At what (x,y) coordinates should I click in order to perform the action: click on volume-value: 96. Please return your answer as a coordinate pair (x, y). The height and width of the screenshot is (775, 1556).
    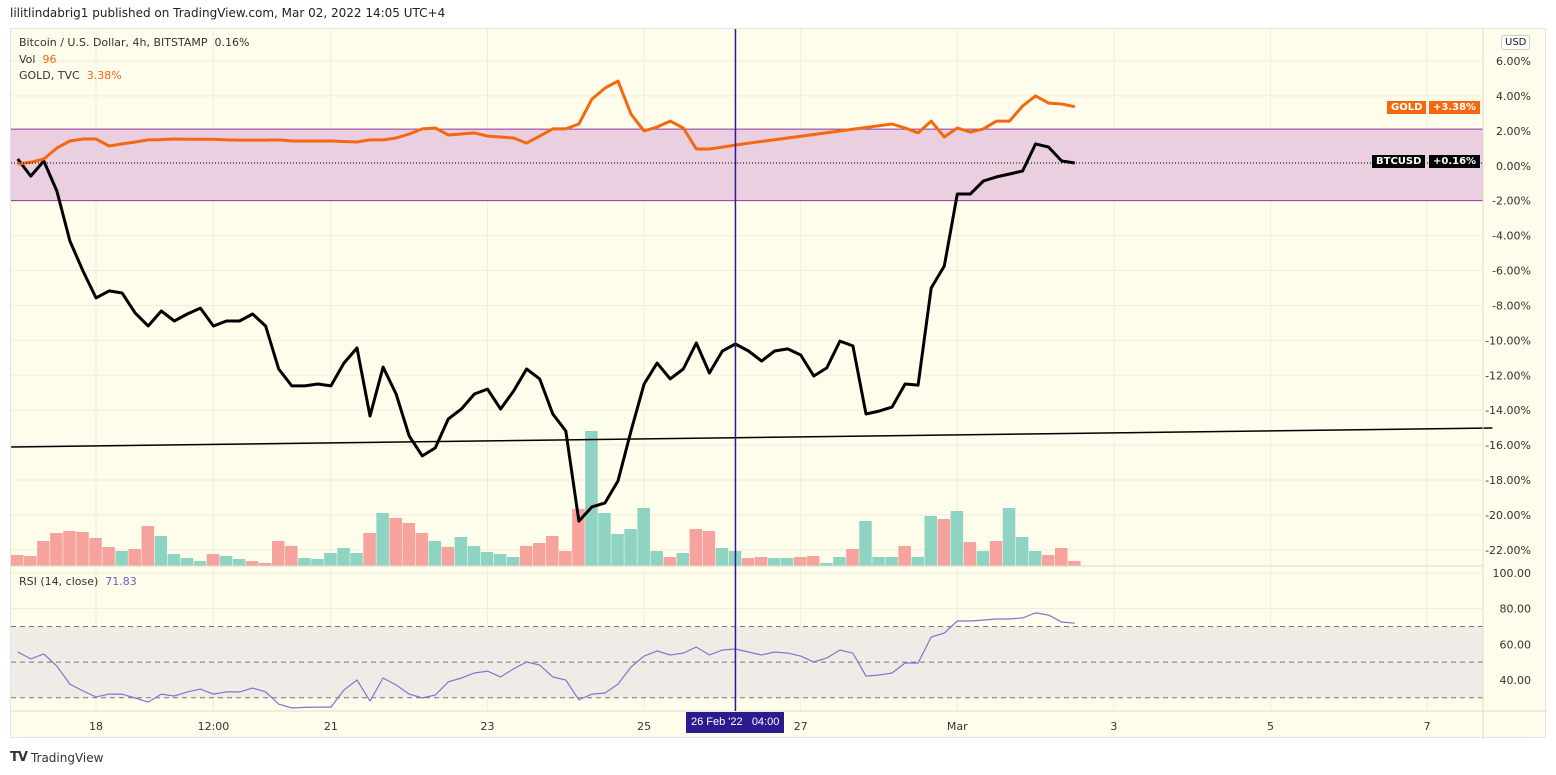
    Looking at the image, I should click on (49, 59).